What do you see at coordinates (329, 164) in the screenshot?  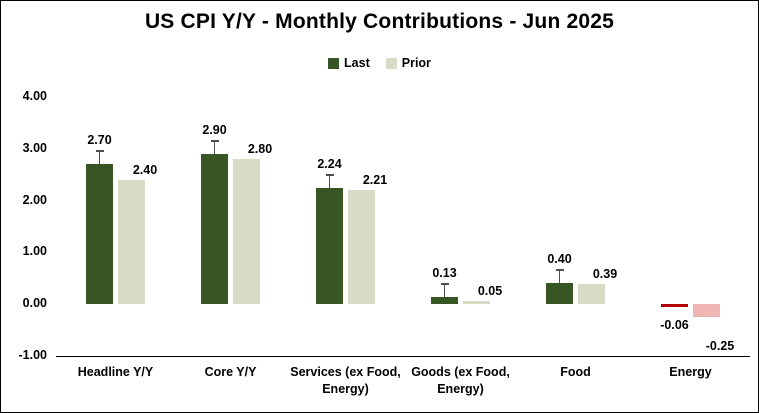 I see `bar-label-last-2: 2.24` at bounding box center [329, 164].